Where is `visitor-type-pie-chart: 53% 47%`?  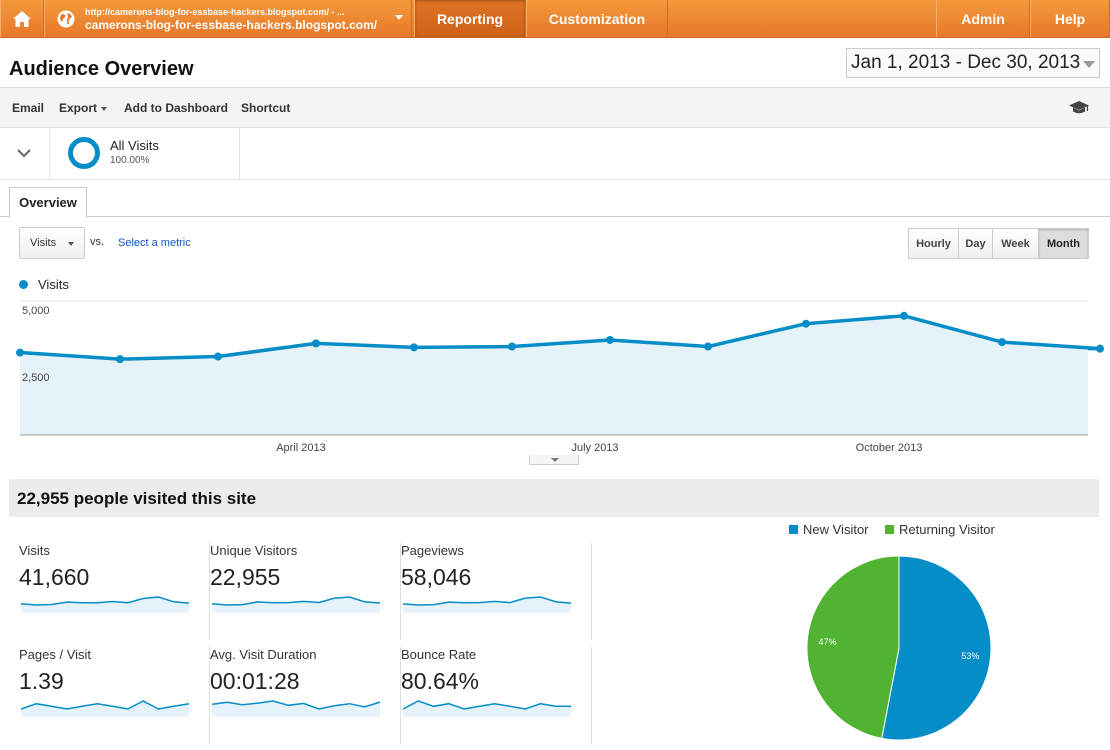
visitor-type-pie-chart: 53% 47% is located at coordinates (899, 648).